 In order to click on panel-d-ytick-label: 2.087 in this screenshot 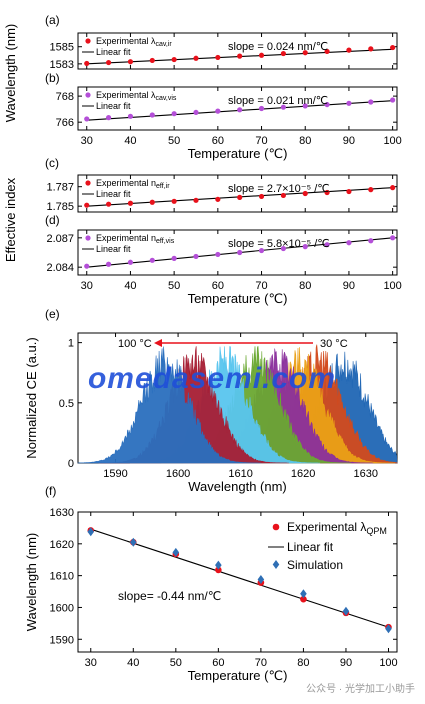, I will do `click(60, 239)`.